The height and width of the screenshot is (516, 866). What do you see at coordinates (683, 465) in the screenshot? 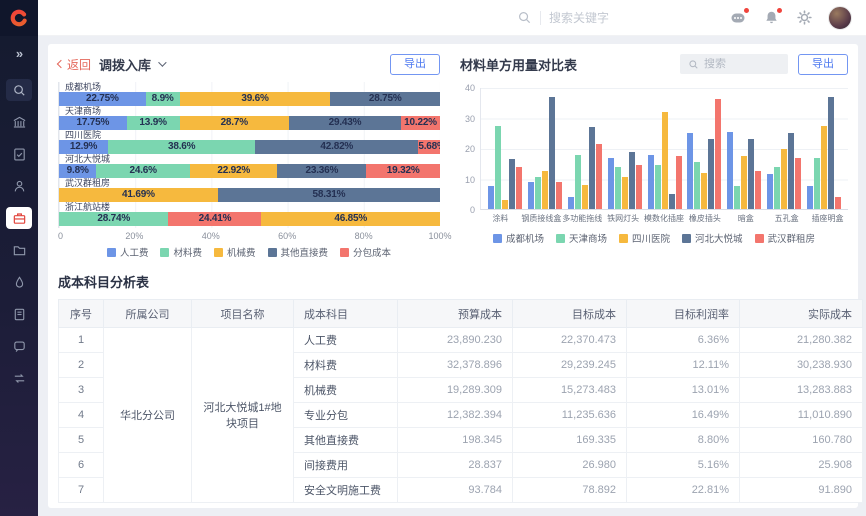
I see `value-cell: 5.16%` at bounding box center [683, 465].